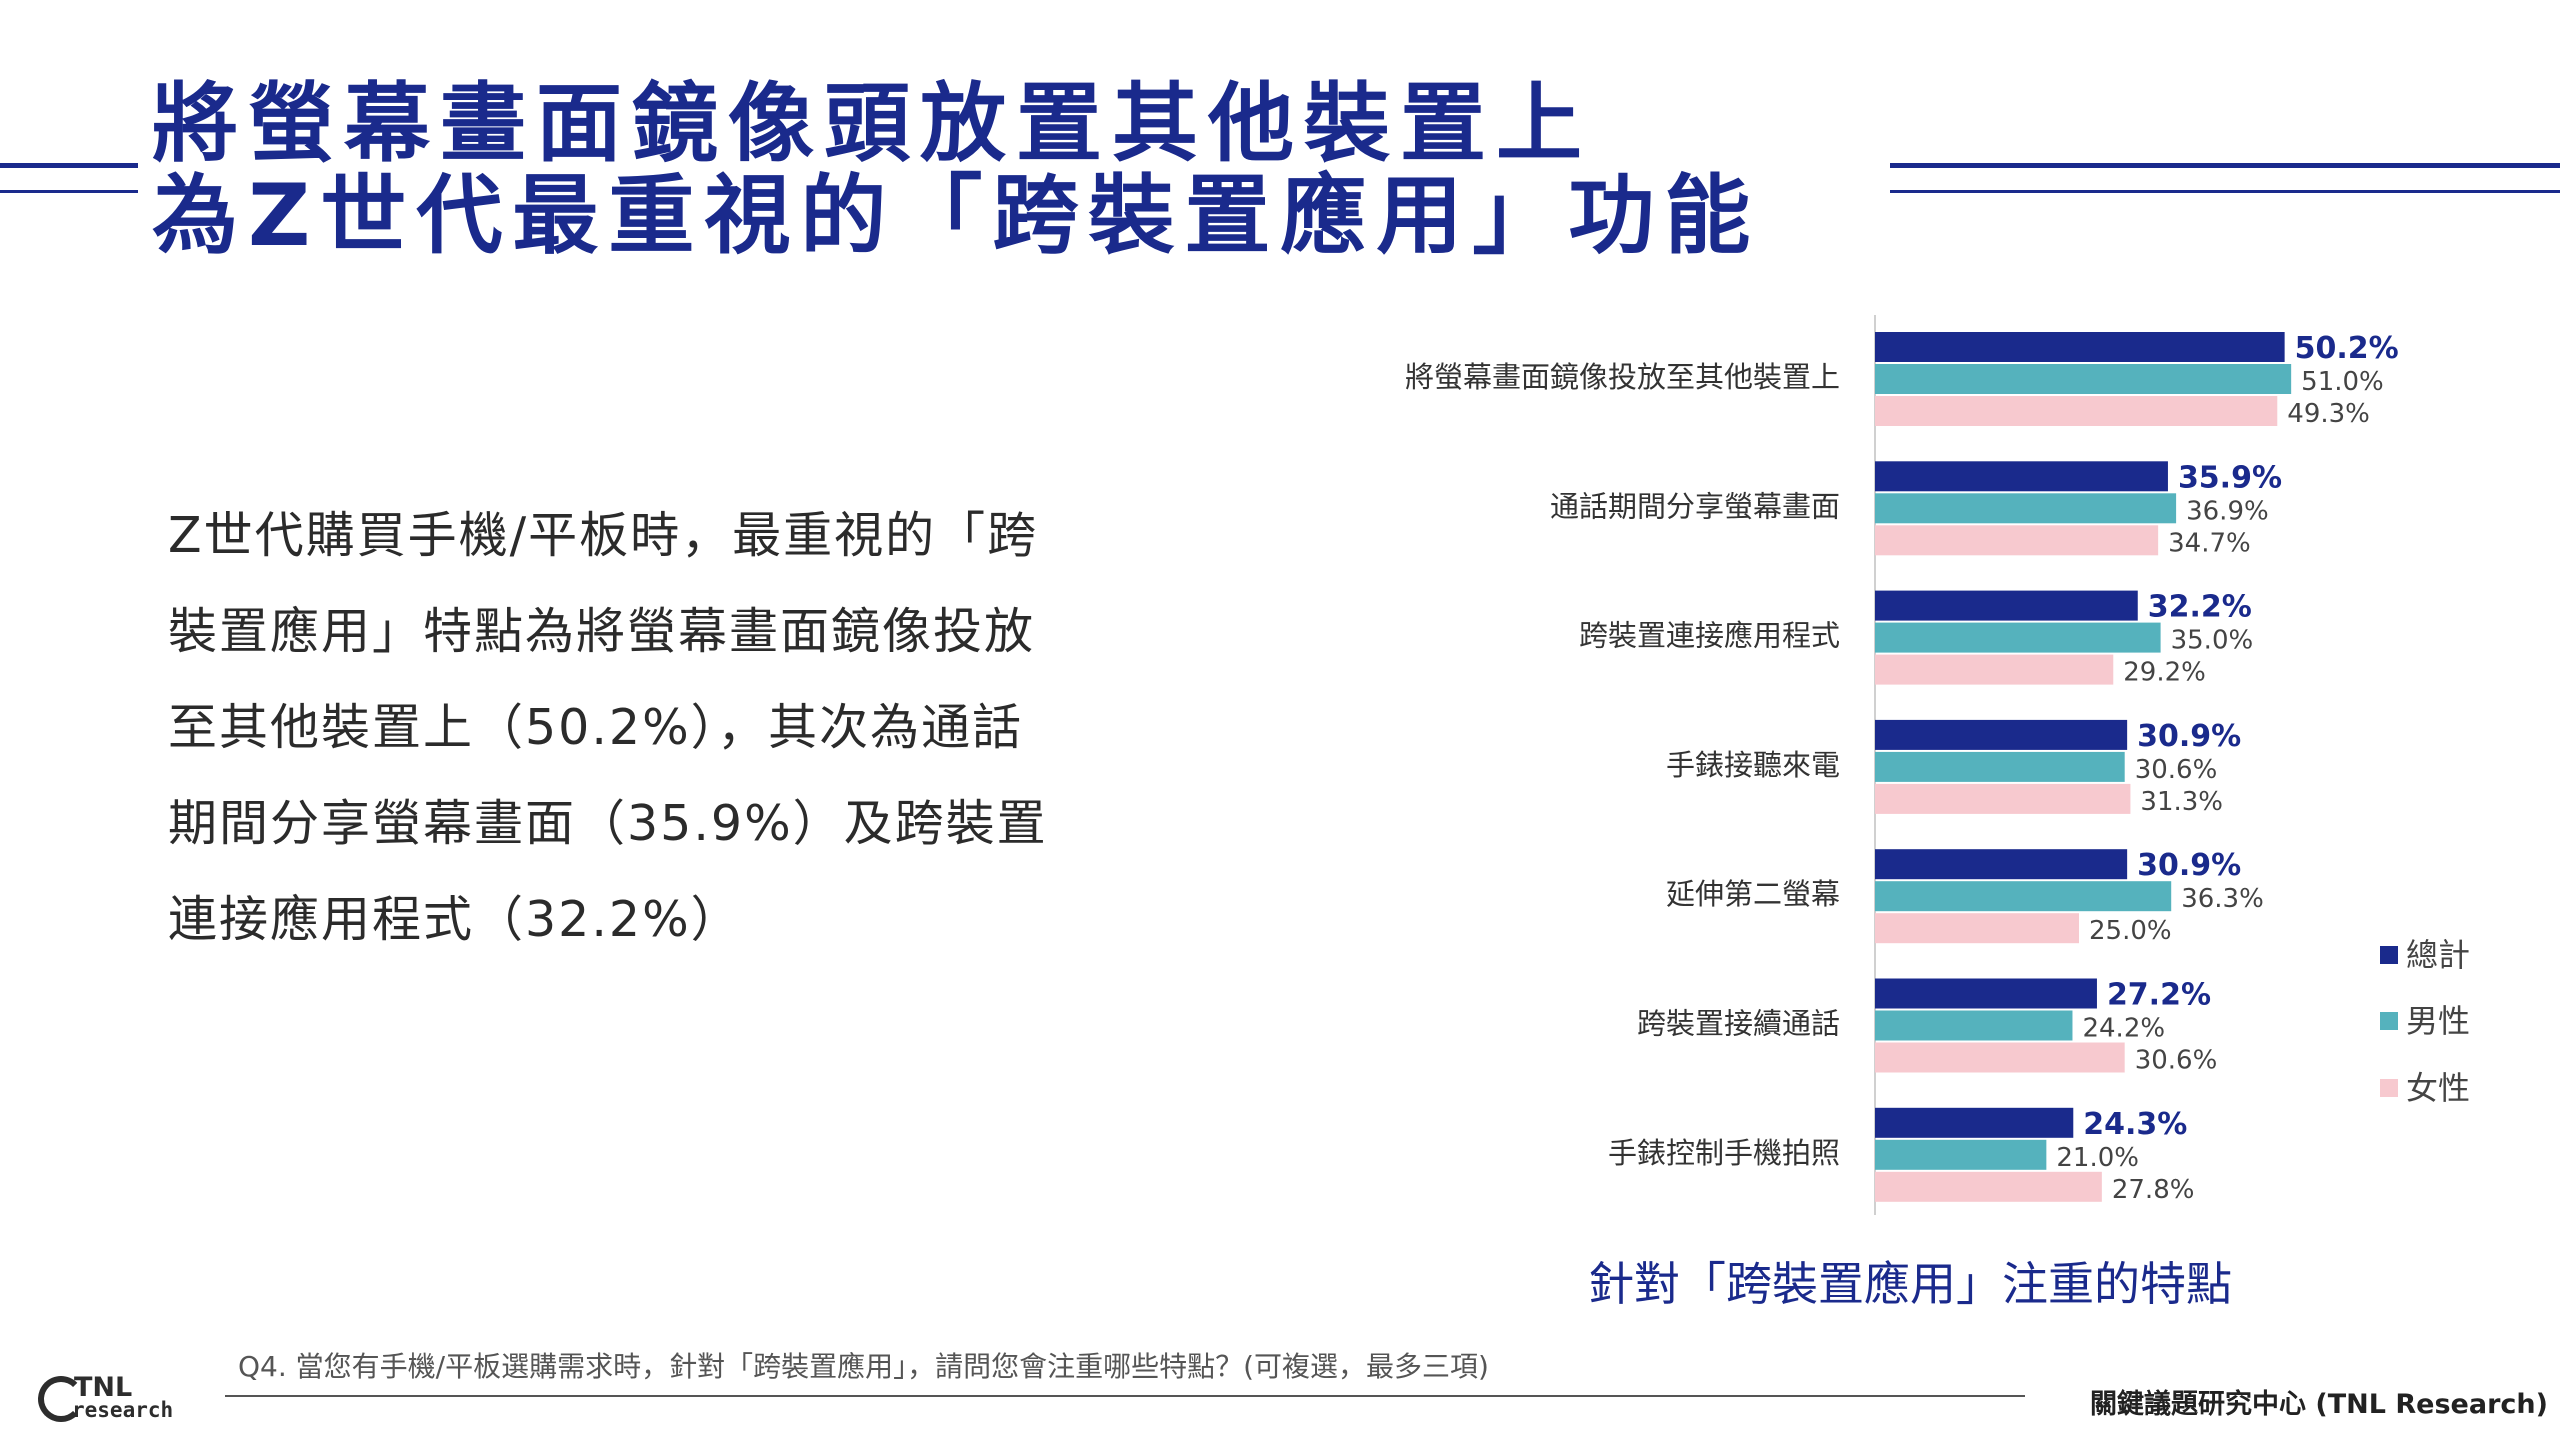  Describe the element at coordinates (2164, 673) in the screenshot. I see `data-label: 29.2%` at that location.